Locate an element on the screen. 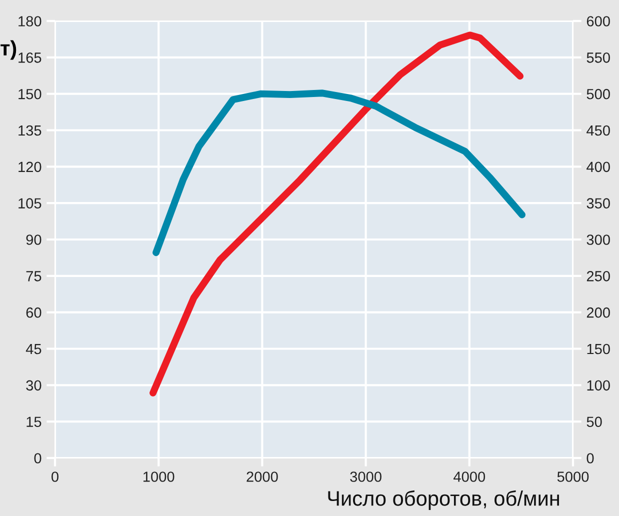 The image size is (619, 516). x-axis-title: Число оборотов, об/мин is located at coordinates (443, 500).